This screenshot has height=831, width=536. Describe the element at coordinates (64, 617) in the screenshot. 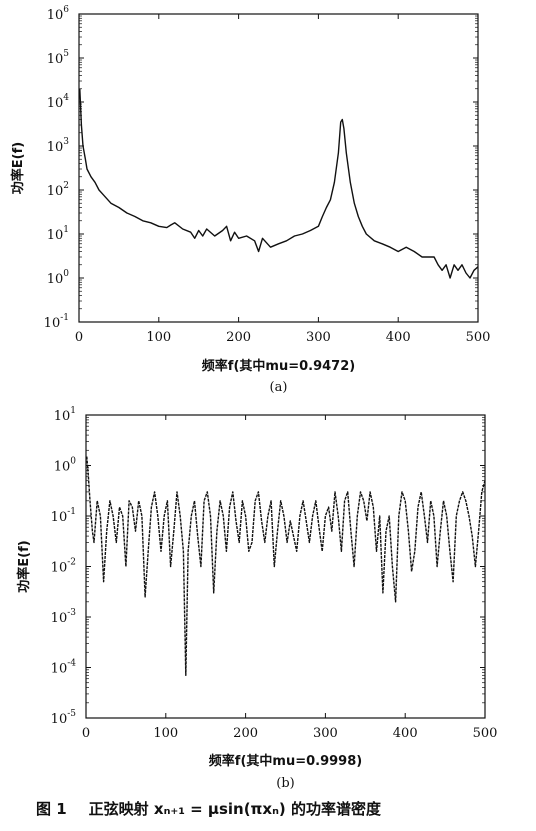

I see `y-tick-label: 10⁻³` at that location.